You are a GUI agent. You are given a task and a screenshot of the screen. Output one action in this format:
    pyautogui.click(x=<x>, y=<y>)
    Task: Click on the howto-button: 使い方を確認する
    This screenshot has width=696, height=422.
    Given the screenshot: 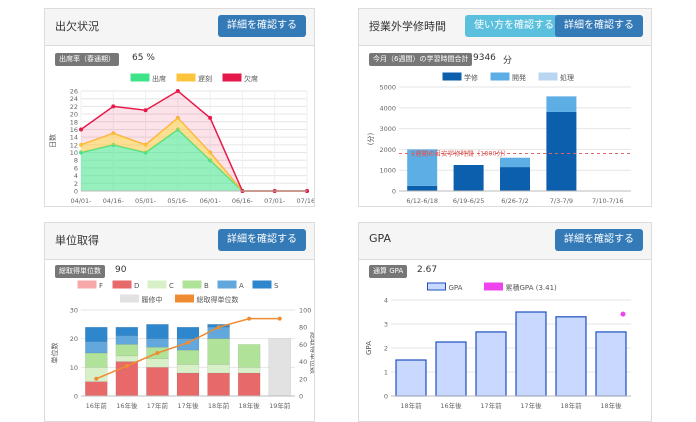 What is the action you would take?
    pyautogui.click(x=514, y=26)
    